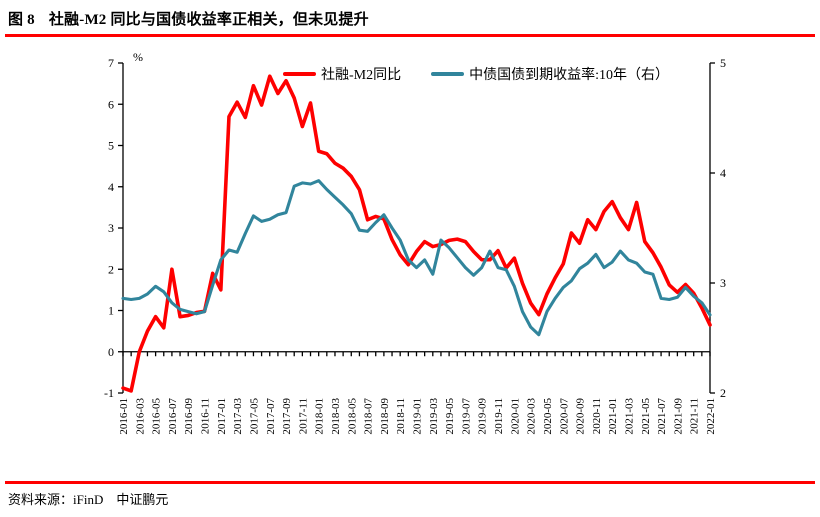 The width and height of the screenshot is (820, 517). What do you see at coordinates (385, 416) in the screenshot?
I see `x-axis-tick-label: 2018-09` at bounding box center [385, 416].